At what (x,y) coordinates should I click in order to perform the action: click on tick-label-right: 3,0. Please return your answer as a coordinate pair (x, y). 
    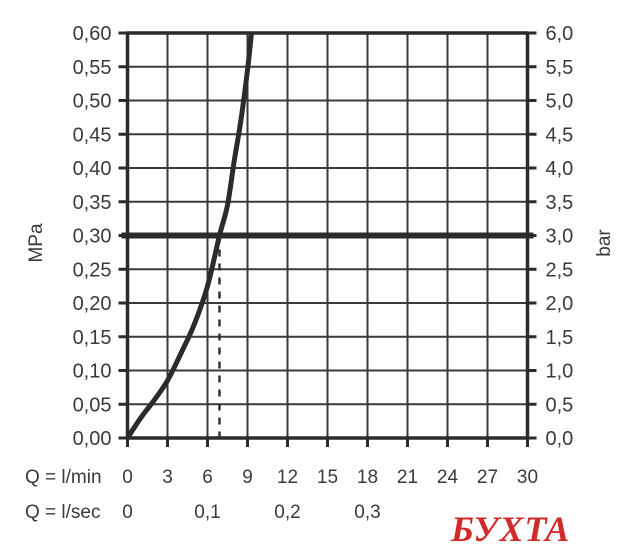
    Looking at the image, I should click on (560, 237).